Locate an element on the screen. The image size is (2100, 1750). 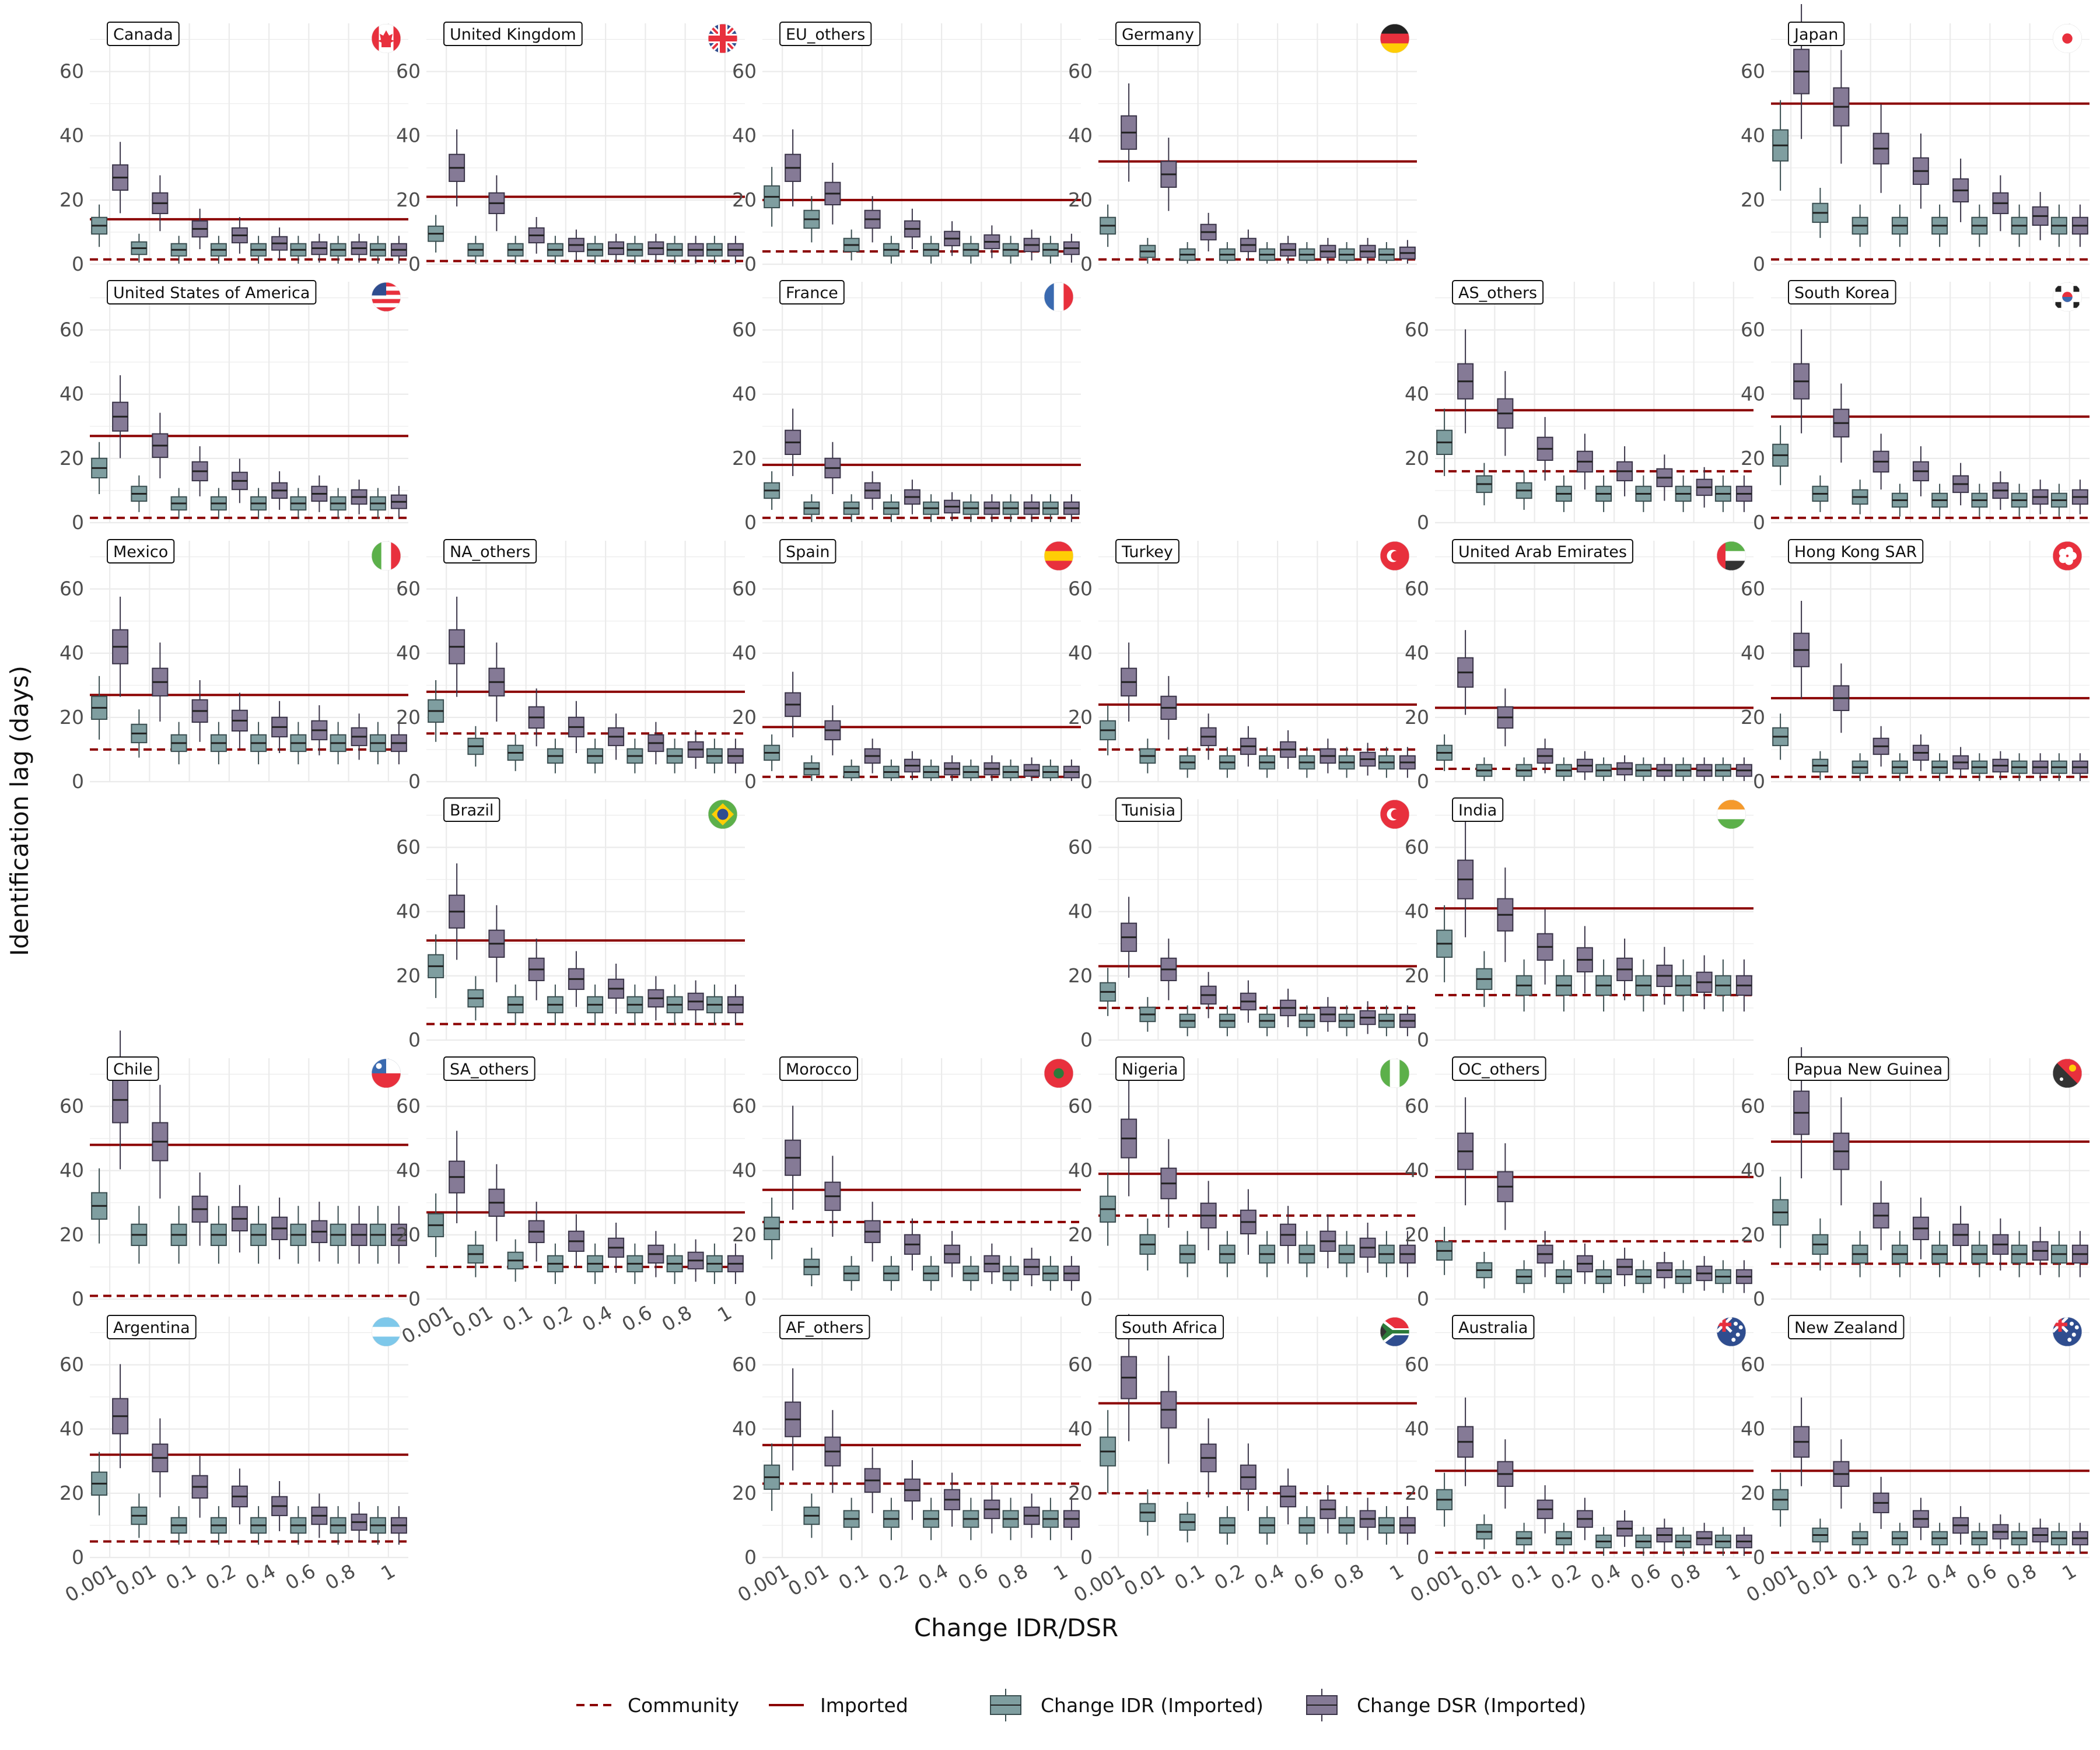
flag-united-kingdom-icon is located at coordinates (722, 38).